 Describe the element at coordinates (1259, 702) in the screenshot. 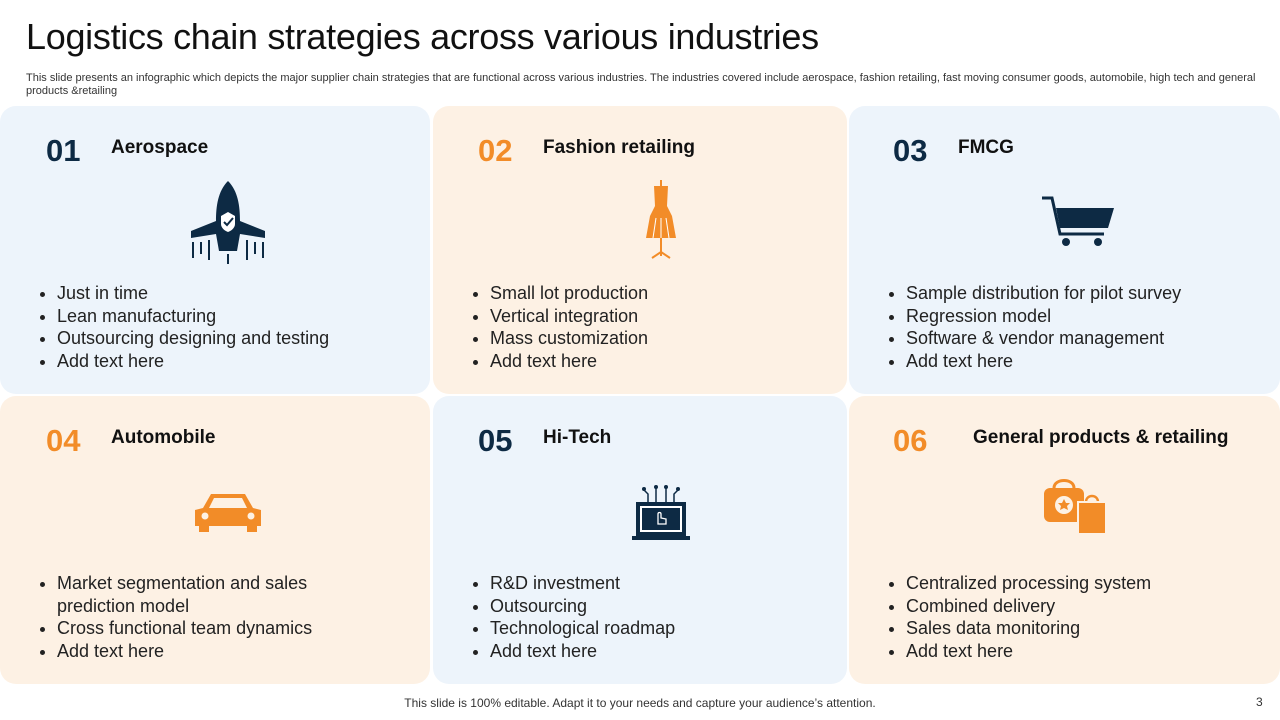

I see `page-number: 3` at that location.